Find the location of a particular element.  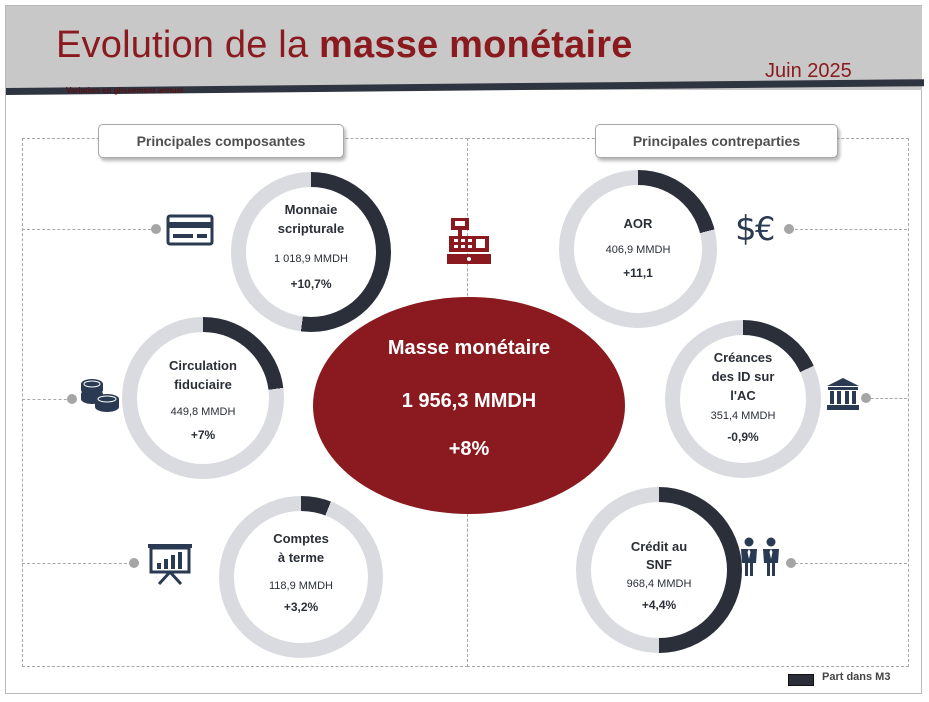

donut-label: AOR is located at coordinates (638, 223).